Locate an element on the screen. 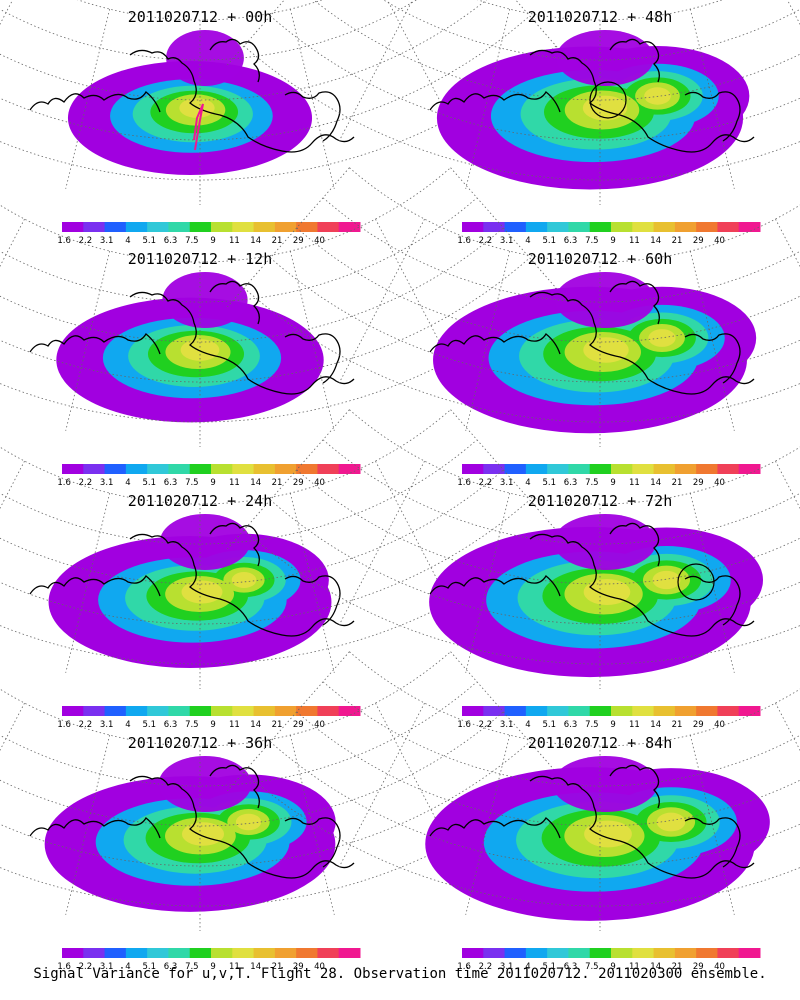 The width and height of the screenshot is (800, 1000). panel-title: 2011020712 + 60h is located at coordinates (600, 259).